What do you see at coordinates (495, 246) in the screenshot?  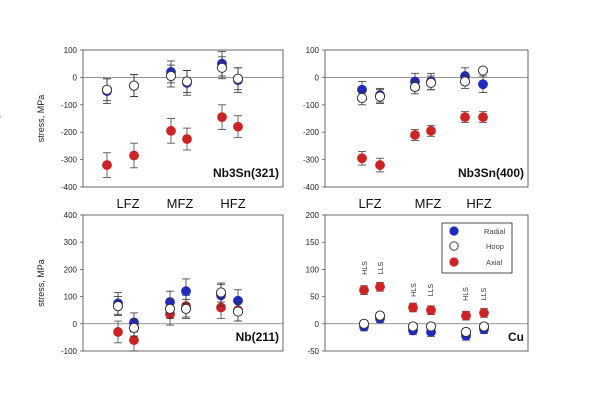 I see `legend-hoop-label: Hoop` at bounding box center [495, 246].